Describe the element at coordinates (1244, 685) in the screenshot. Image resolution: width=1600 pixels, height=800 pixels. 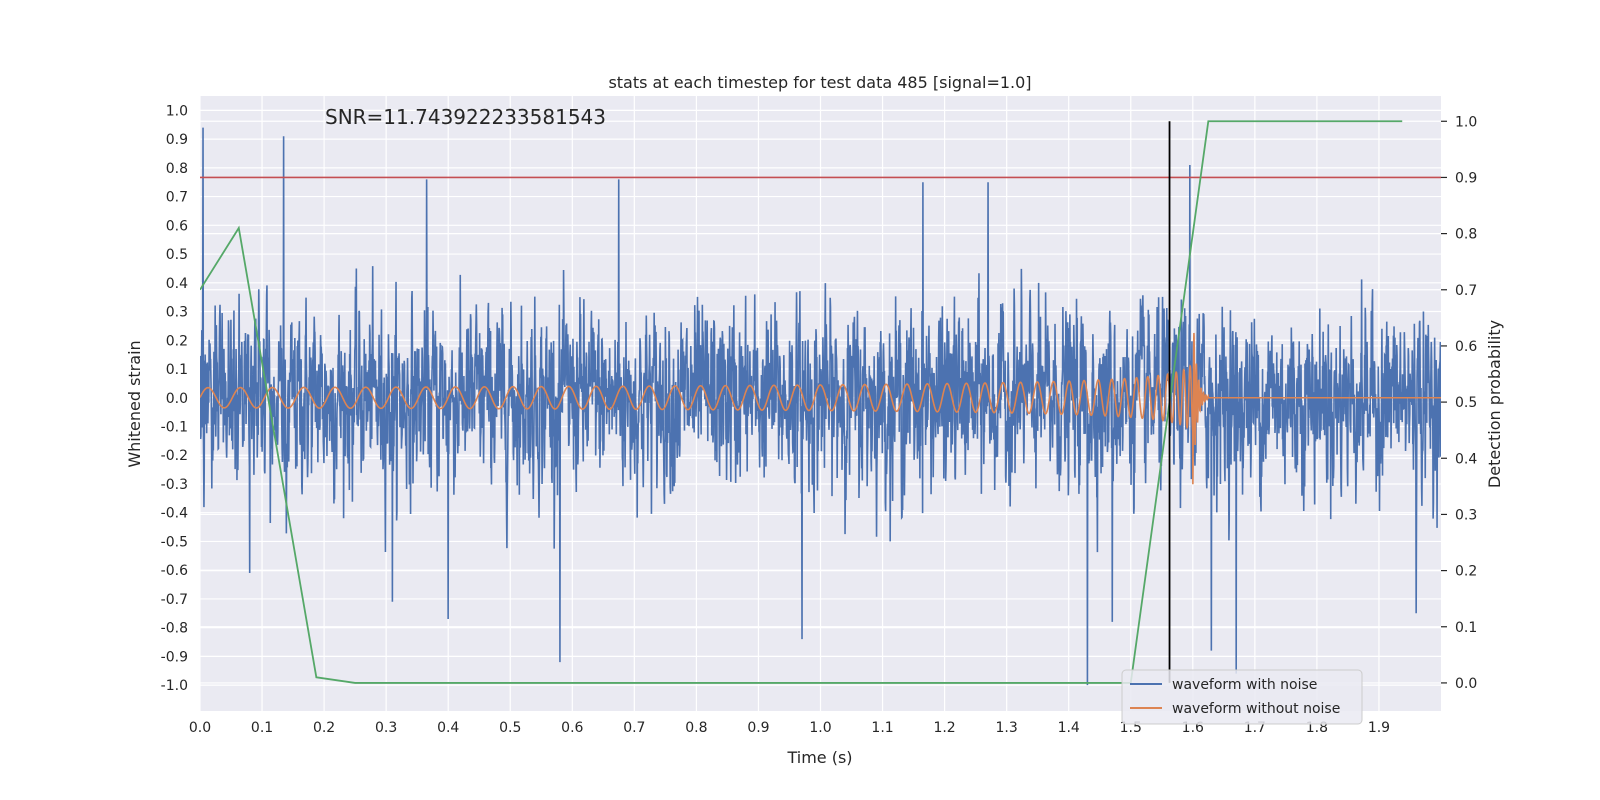
I see `legend-label-noise: waveform with noise` at that location.